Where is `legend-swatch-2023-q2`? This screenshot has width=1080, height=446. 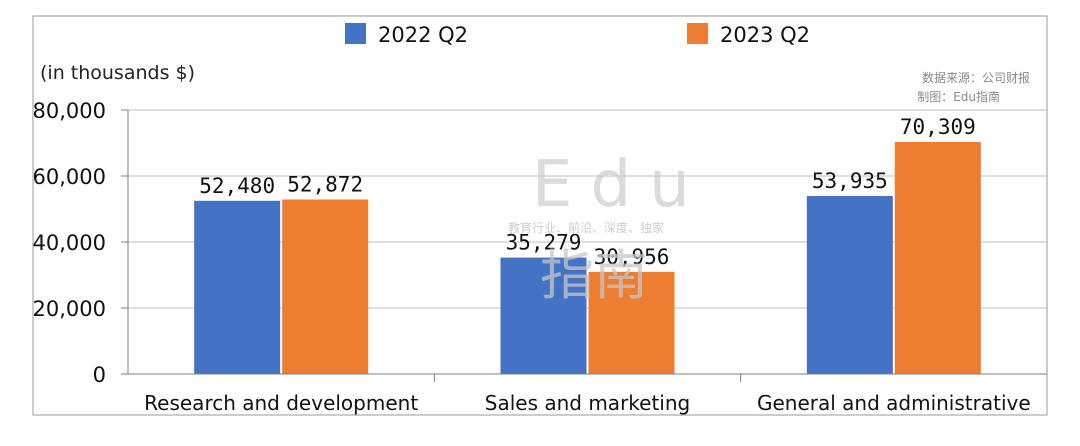
legend-swatch-2023-q2 is located at coordinates (697, 33).